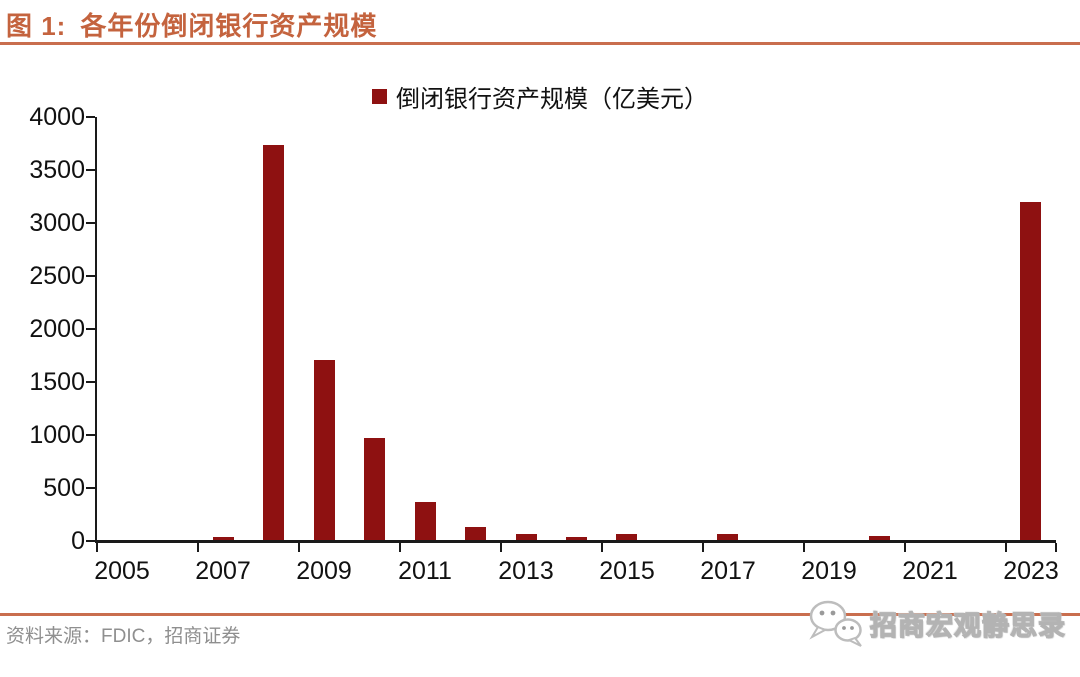 The width and height of the screenshot is (1080, 677). What do you see at coordinates (879, 538) in the screenshot?
I see `bar-2020` at bounding box center [879, 538].